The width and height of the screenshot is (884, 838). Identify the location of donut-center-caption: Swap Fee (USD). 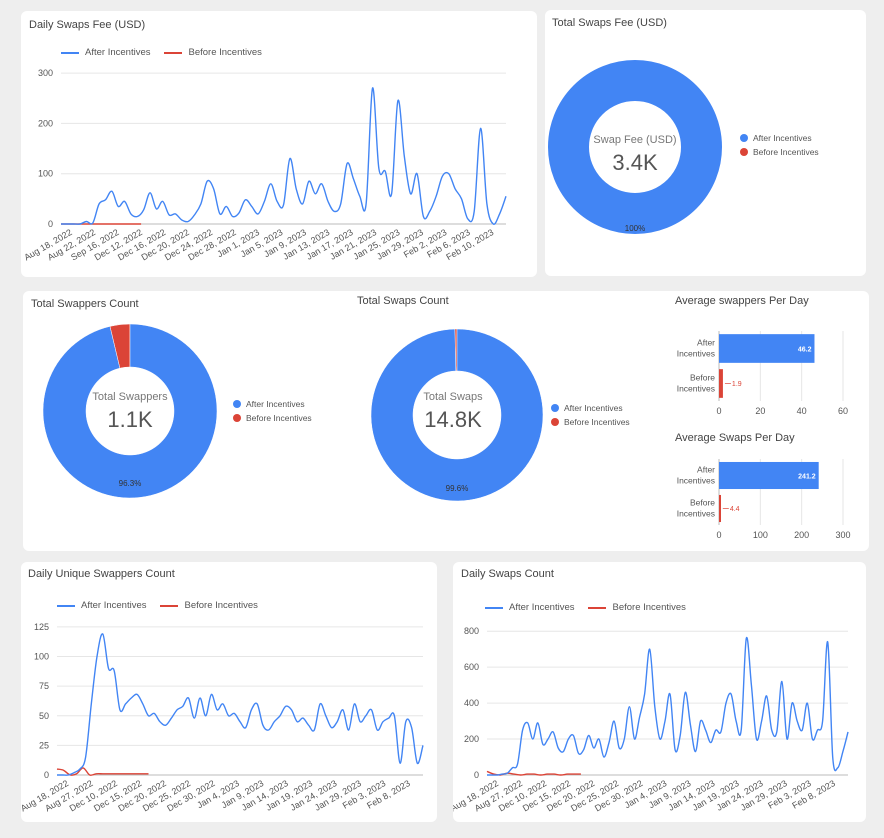
(635, 140).